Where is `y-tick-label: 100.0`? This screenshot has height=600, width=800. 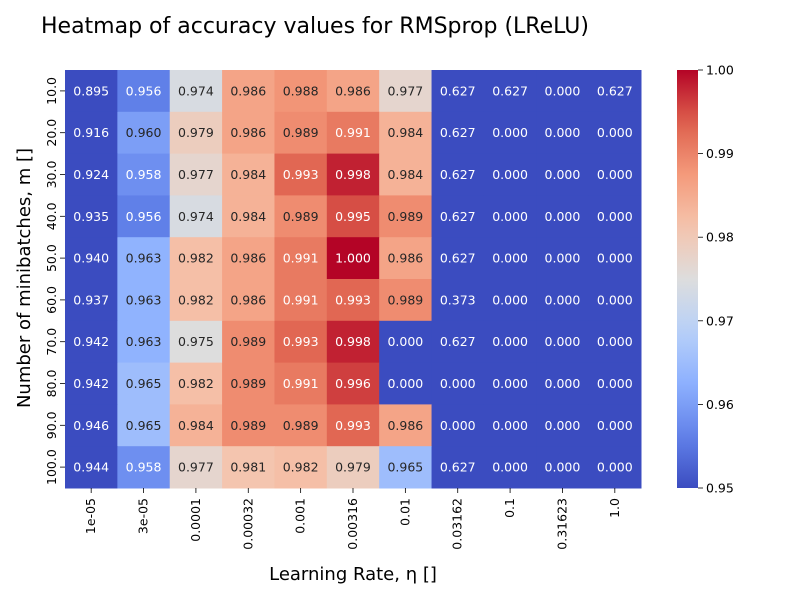 y-tick-label: 100.0 is located at coordinates (51, 467).